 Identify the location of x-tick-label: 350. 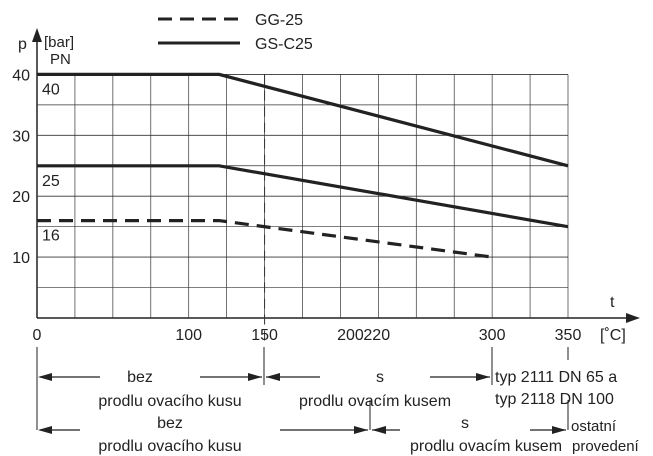
(568, 335).